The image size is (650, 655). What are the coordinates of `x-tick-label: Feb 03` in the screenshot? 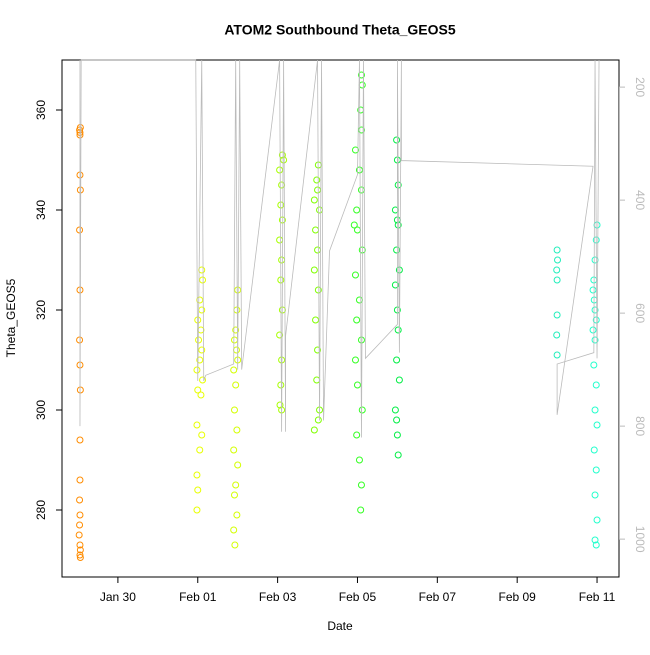 It's located at (278, 597).